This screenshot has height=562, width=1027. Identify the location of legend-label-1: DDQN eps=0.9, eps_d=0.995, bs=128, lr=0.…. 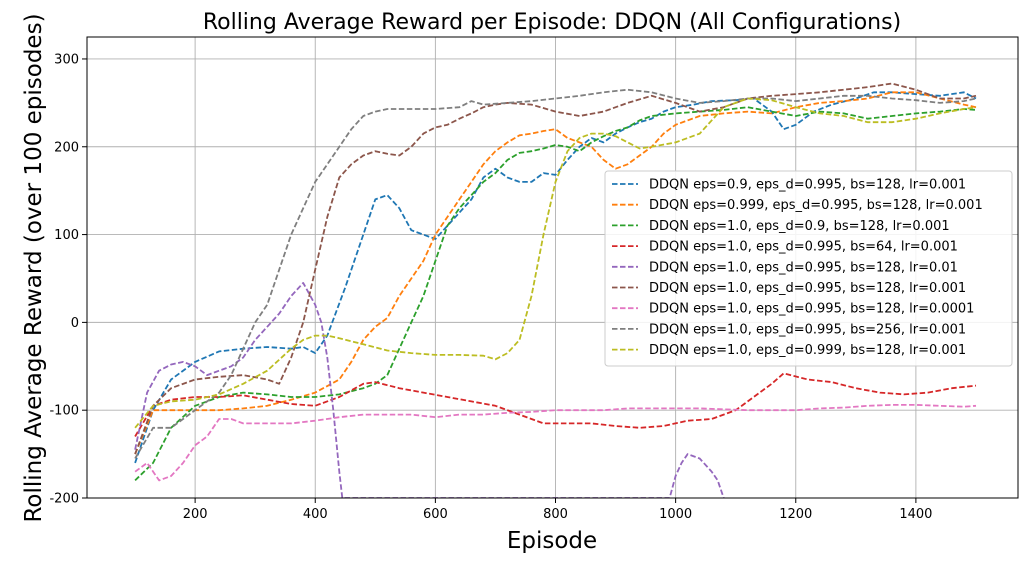
(807, 185).